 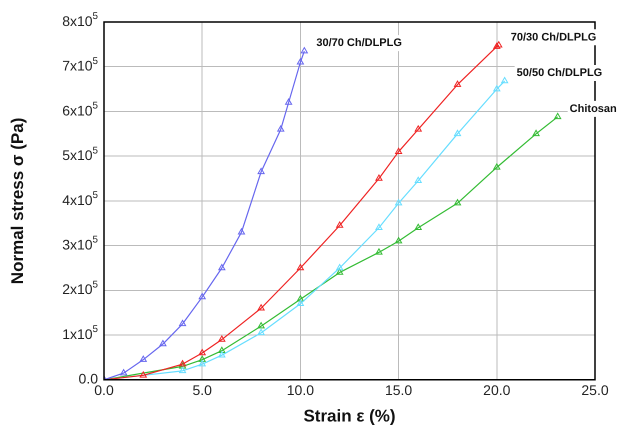 What do you see at coordinates (104, 390) in the screenshot?
I see `x-tick-label: 0.0` at bounding box center [104, 390].